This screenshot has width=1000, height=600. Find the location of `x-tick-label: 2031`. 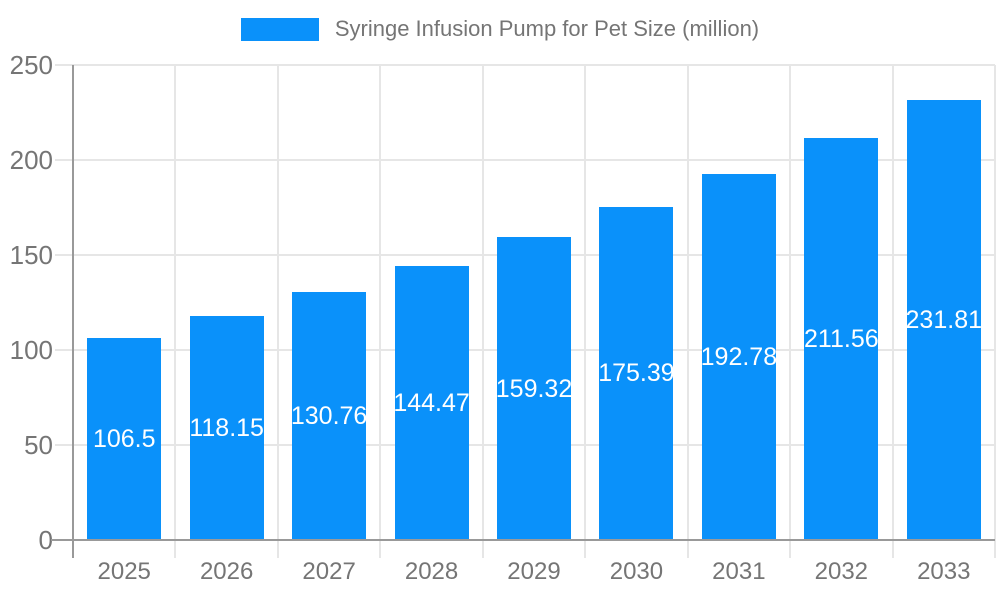

x-tick-label: 2031 is located at coordinates (739, 571).